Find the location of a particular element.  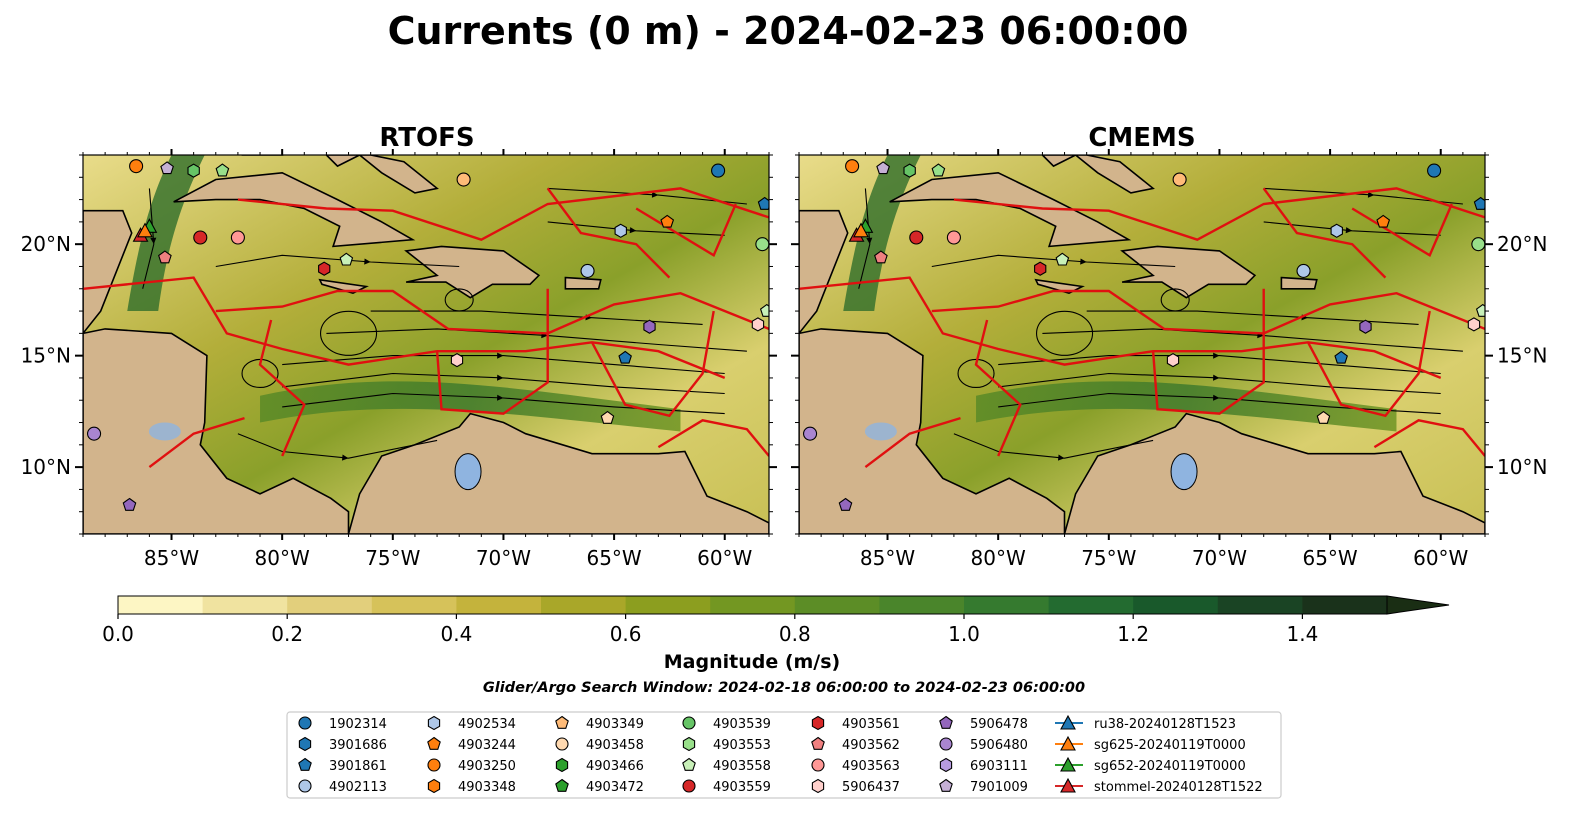

legend-entry: 4903244 is located at coordinates (471, 744).